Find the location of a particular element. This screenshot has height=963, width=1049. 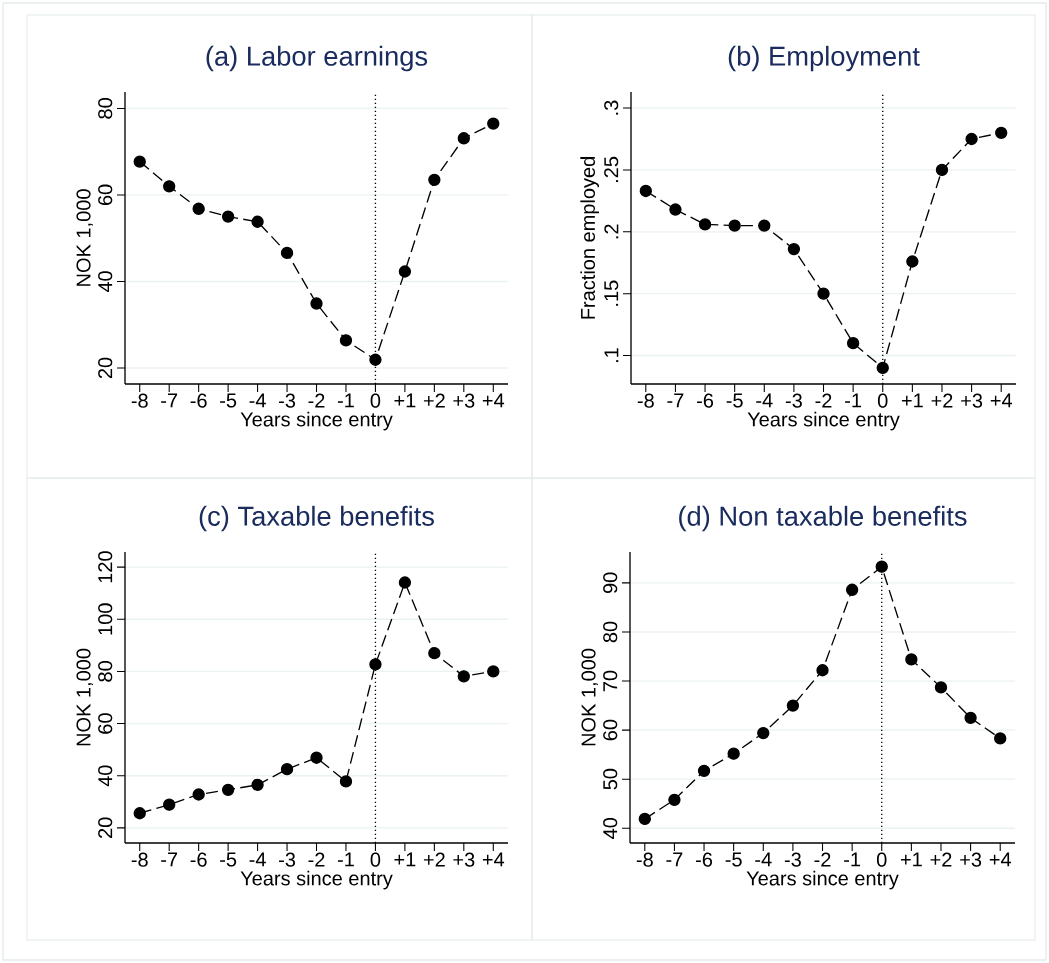

y-tick-label: 70 is located at coordinates (610, 681).